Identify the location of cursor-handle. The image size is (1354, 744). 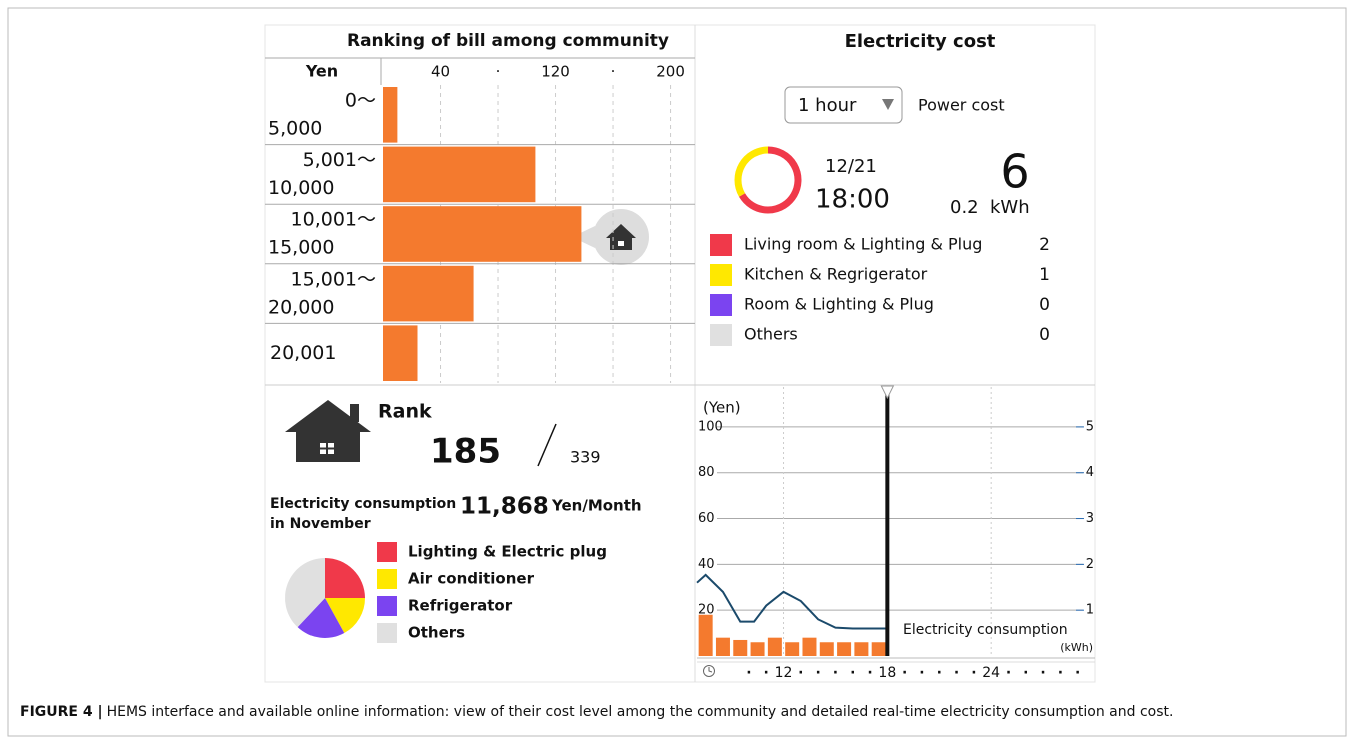
(887, 392).